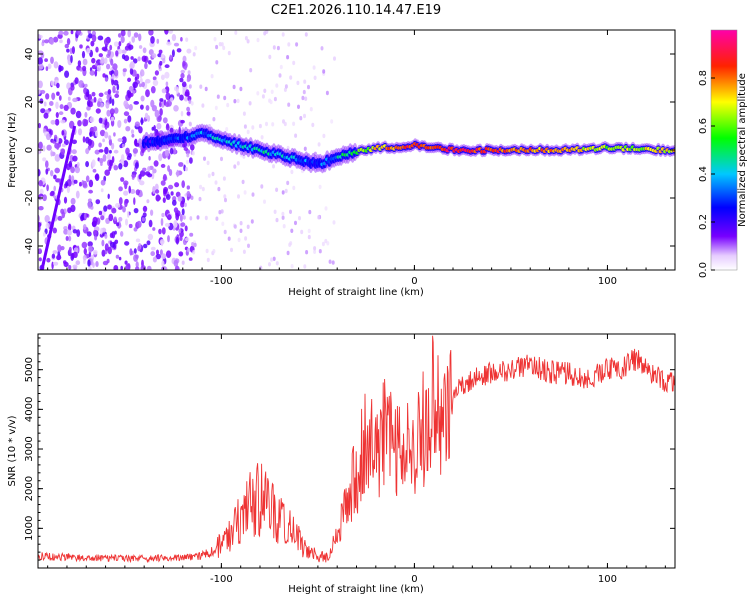  What do you see at coordinates (12, 150) in the screenshot?
I see `spectrogram-ylabel: Frequency (Hz)` at bounding box center [12, 150].